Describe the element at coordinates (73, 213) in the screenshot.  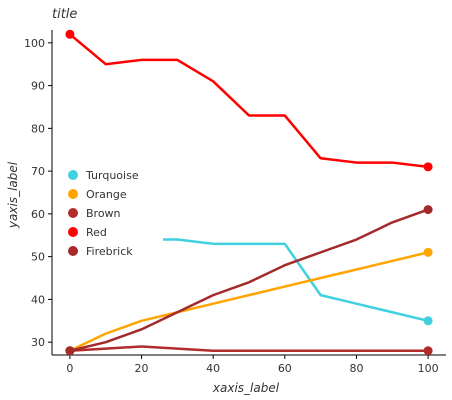
I see `legend-swatch-brown` at that location.